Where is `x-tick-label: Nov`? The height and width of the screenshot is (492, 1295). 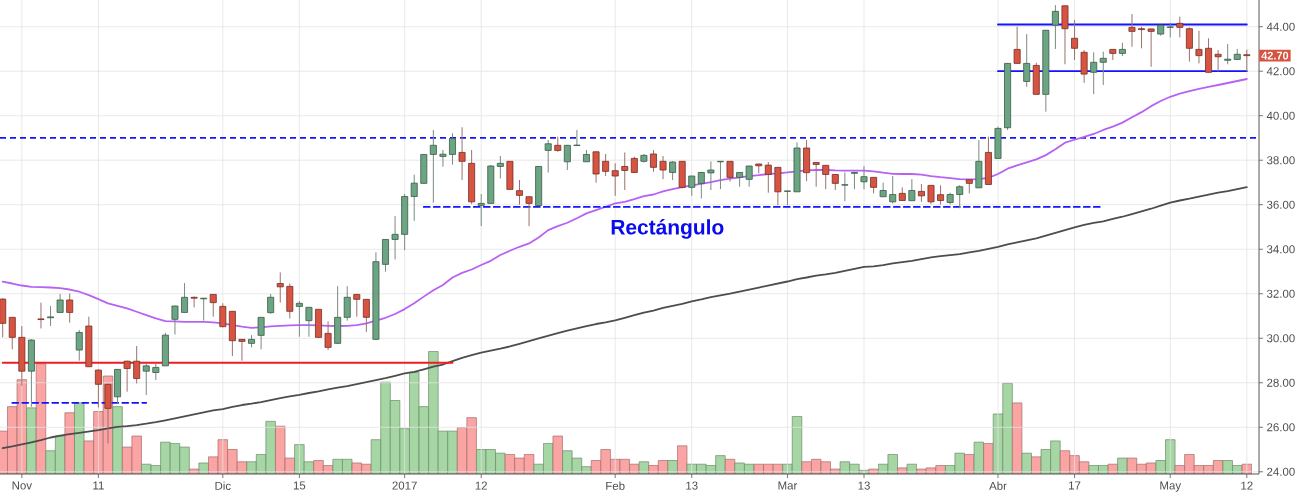
x-tick-label: Nov is located at coordinates (22, 485).